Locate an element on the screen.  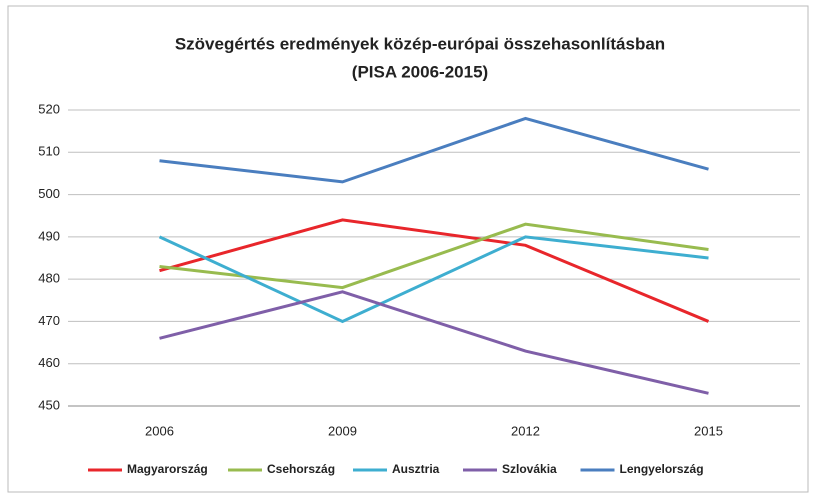
y-tick-label: 470 is located at coordinates (49, 320).